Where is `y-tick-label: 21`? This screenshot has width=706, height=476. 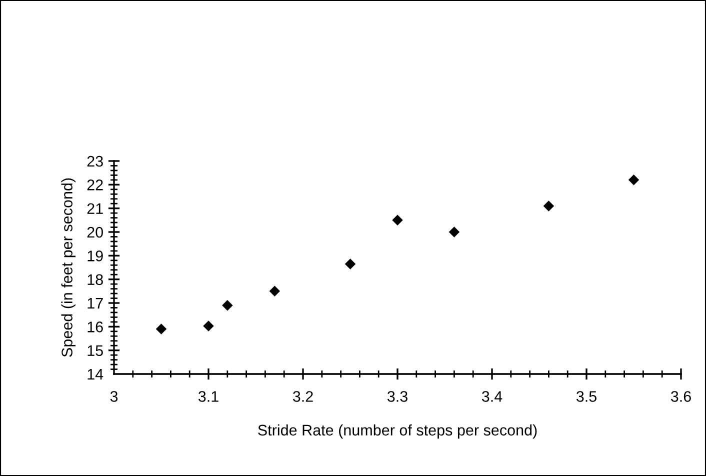
y-tick-label: 21 is located at coordinates (95, 208).